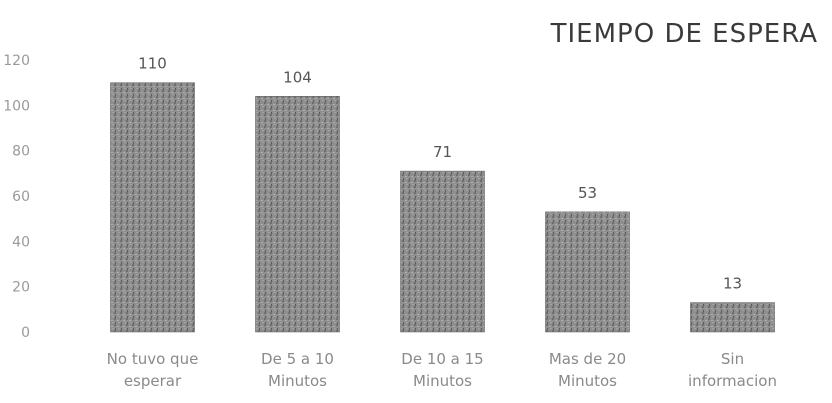 The image size is (832, 403). What do you see at coordinates (442, 370) in the screenshot?
I see `x-tick-label: De 10 a 15 Minutos` at bounding box center [442, 370].